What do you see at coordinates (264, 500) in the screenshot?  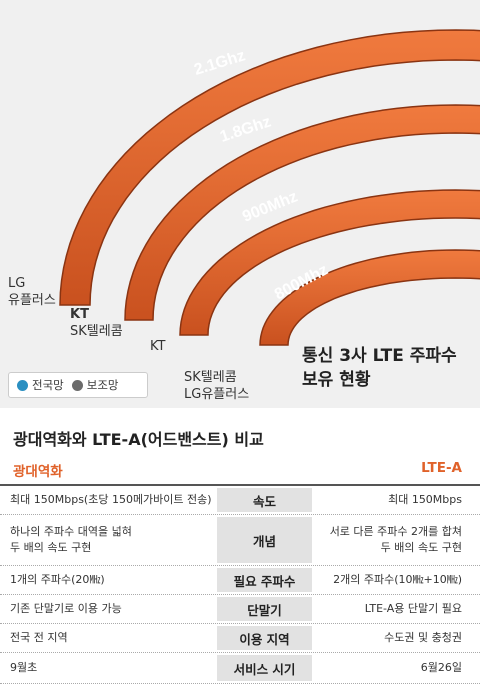 I see `row-label: 속도` at bounding box center [264, 500].